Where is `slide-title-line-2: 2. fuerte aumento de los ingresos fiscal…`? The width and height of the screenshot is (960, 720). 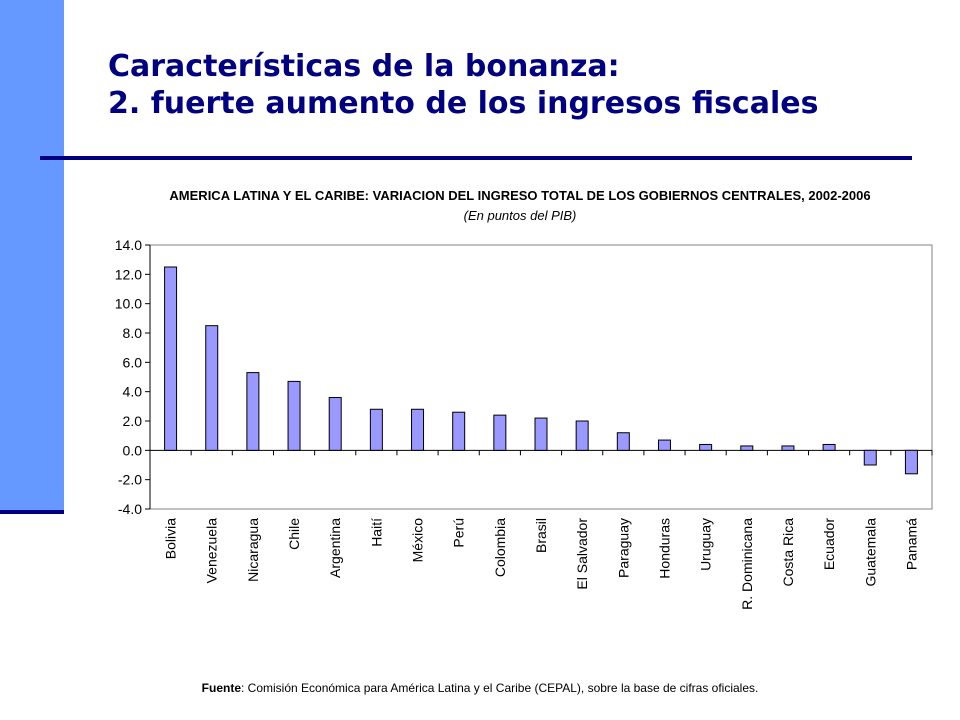 slide-title-line-2: 2. fuerte aumento de los ingresos fiscal… is located at coordinates (463, 103).